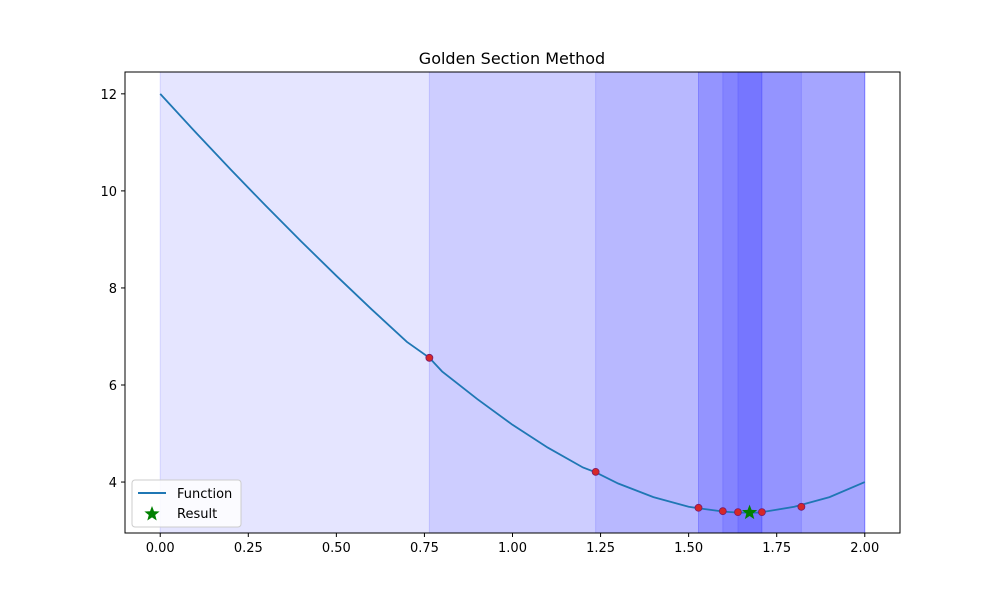 The width and height of the screenshot is (1000, 600). Describe the element at coordinates (615, 435) in the screenshot. I see `evaluated-points-layer` at that location.